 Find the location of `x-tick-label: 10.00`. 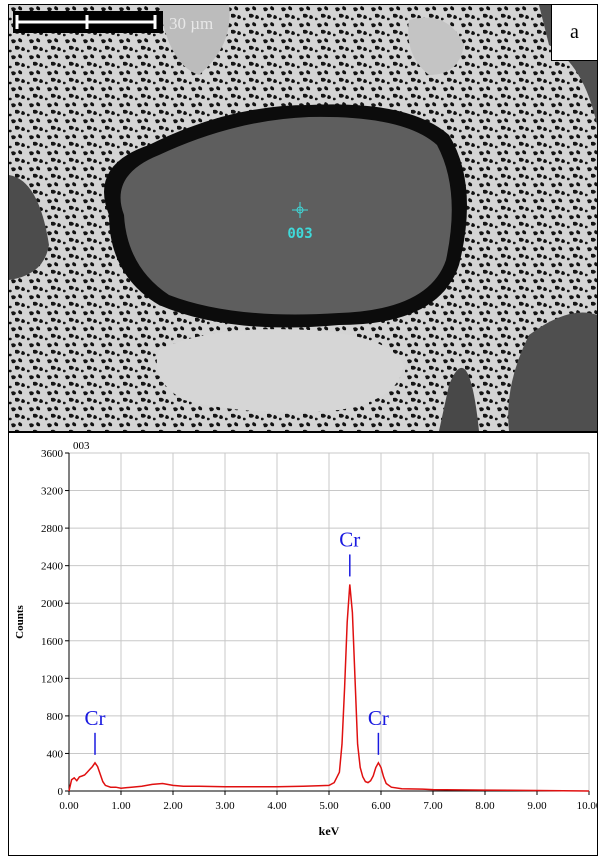

x-tick-label: 10.00 is located at coordinates (587, 806).